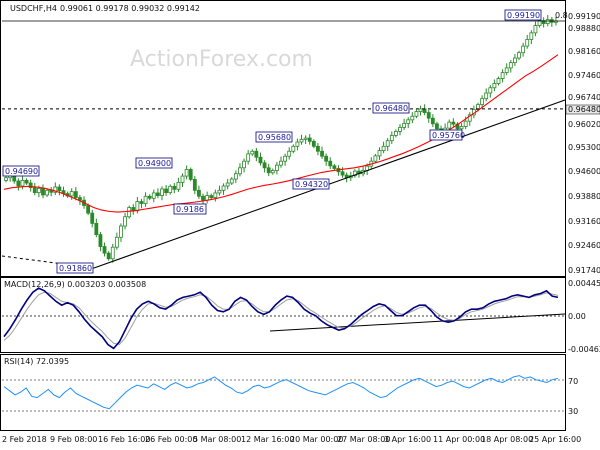  What do you see at coordinates (407, 439) in the screenshot?
I see `x-tick: 3 Apr 16:00` at bounding box center [407, 439].